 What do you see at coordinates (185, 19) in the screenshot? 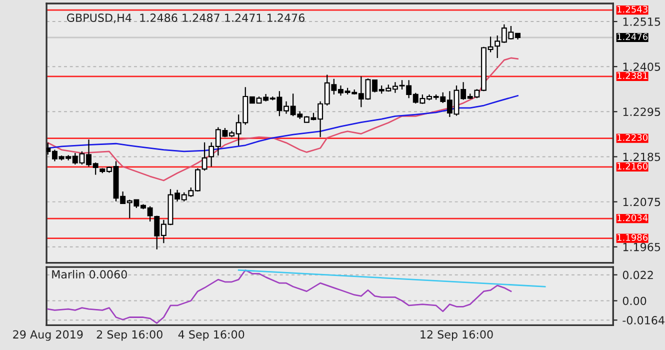
I see `text: GBPUSD,H4 1.2486 1.2487 1.2471 1.2476` at bounding box center [185, 19].